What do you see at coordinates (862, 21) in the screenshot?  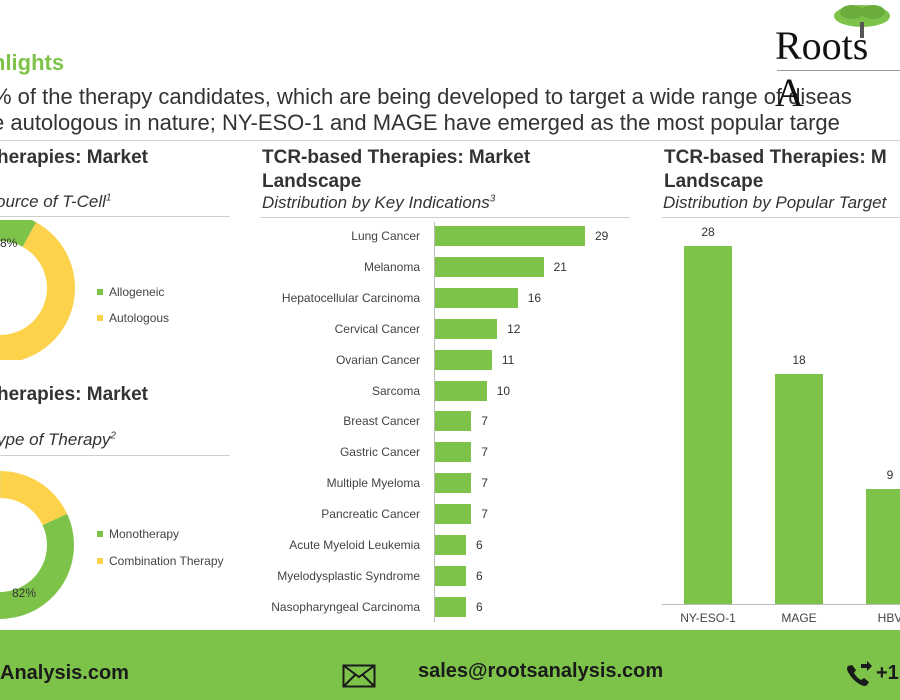 I see `tree-icon` at bounding box center [862, 21].